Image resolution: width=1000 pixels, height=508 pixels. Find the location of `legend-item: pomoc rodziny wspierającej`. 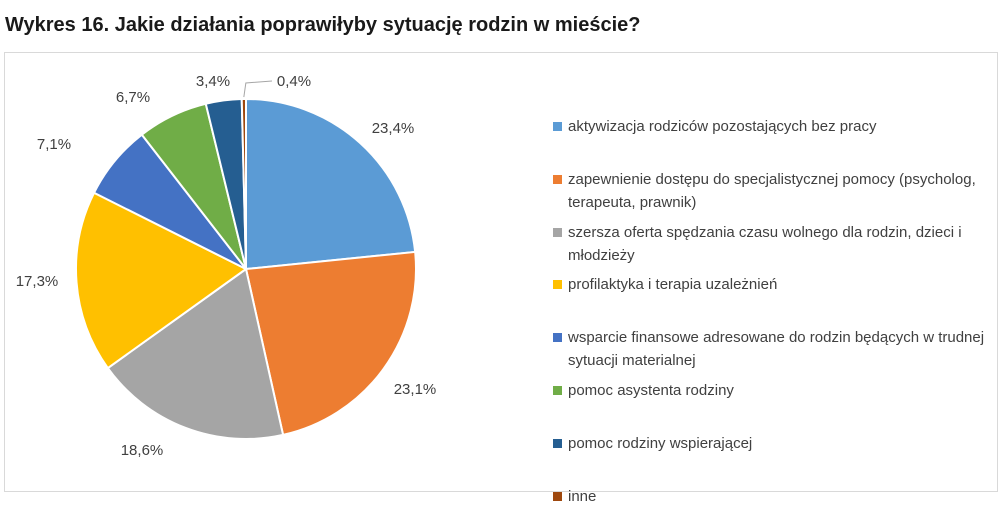

legend-item: pomoc rodziny wspierającej is located at coordinates (775, 443).